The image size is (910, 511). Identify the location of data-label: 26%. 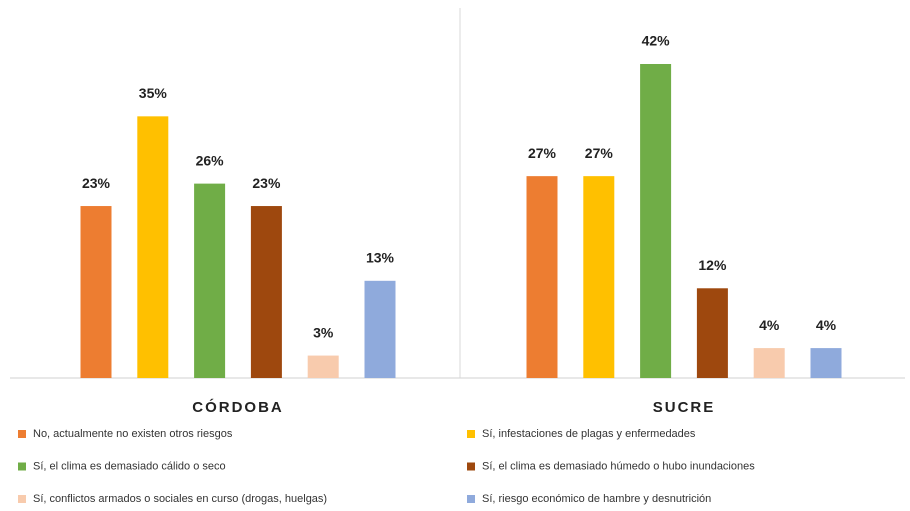
(210, 160).